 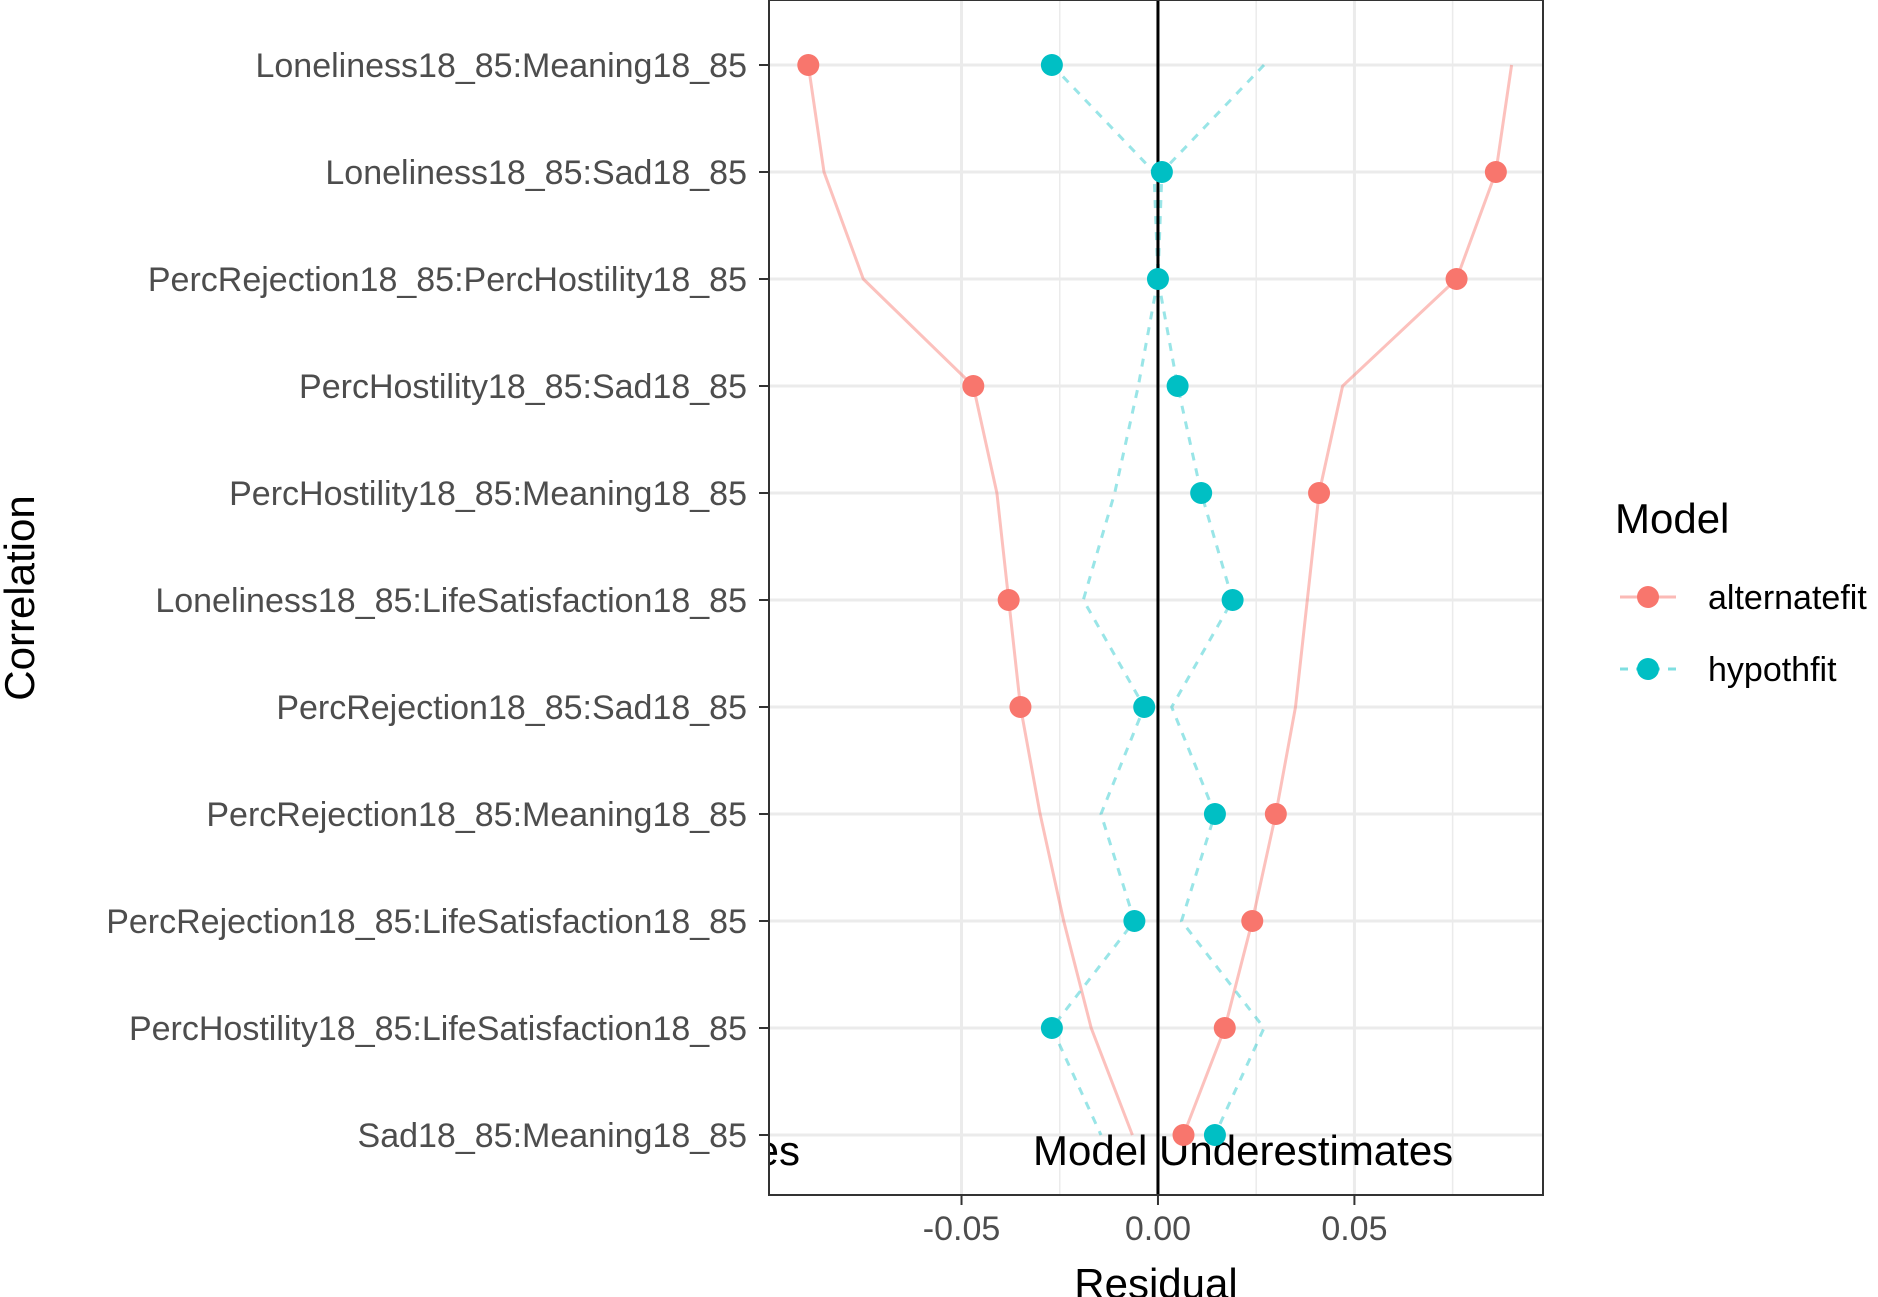 I want to click on legend-label: hypothfit, so click(x=1772, y=670).